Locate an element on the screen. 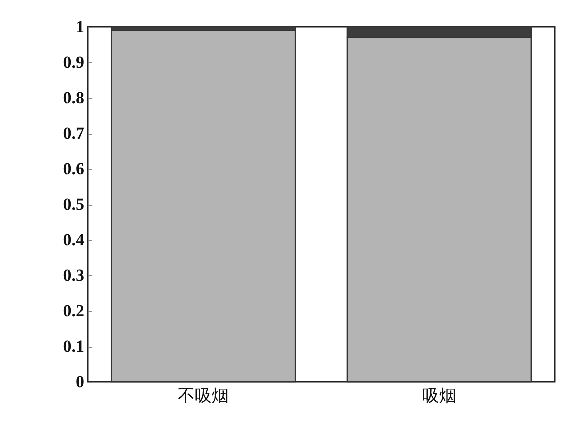 Image resolution: width=582 pixels, height=433 pixels. y-tick-label: 0.8 is located at coordinates (73, 98).